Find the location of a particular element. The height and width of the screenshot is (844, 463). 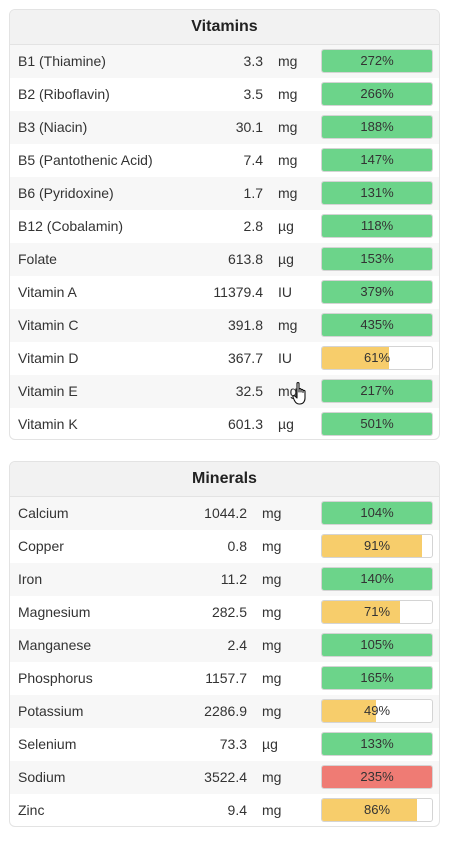

daily-value-bar: 165% is located at coordinates (377, 678).